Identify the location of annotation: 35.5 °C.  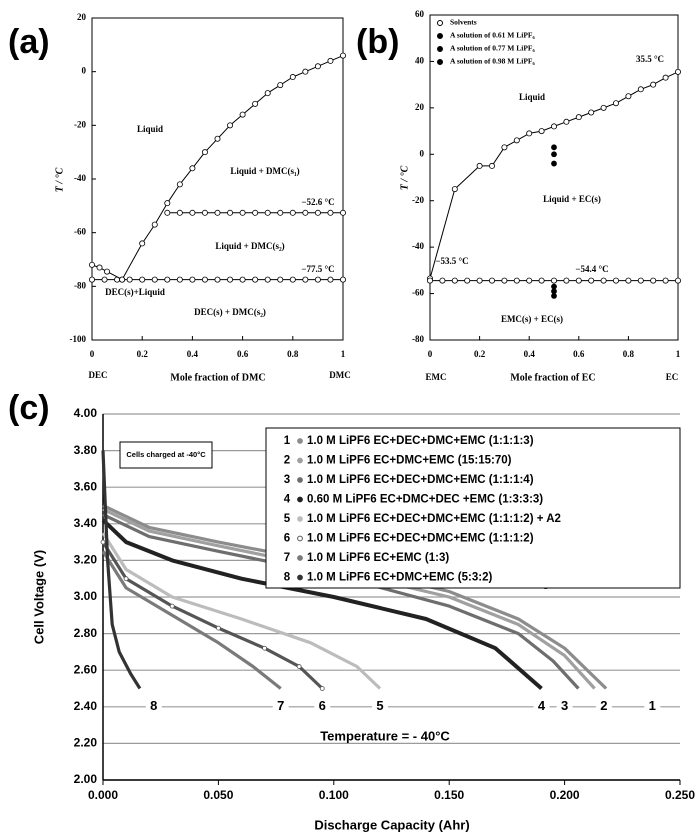
(650, 59).